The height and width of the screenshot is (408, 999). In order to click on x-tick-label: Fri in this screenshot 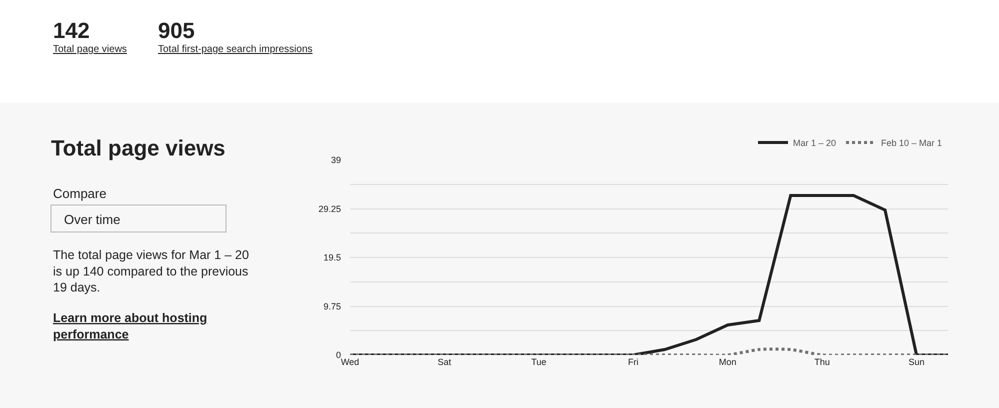, I will do `click(633, 362)`.